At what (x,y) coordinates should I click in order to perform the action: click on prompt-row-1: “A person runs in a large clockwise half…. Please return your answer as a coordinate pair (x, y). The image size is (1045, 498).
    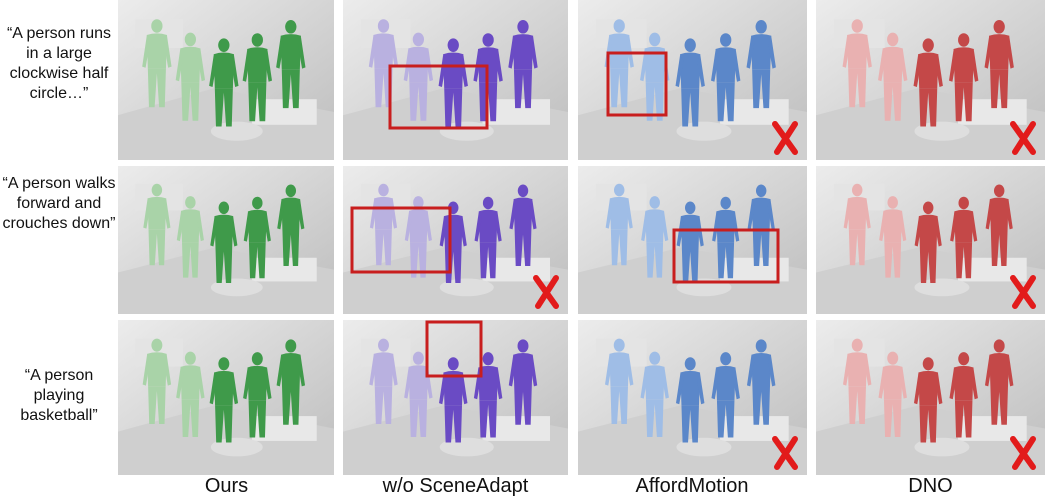
    Looking at the image, I should click on (59, 63).